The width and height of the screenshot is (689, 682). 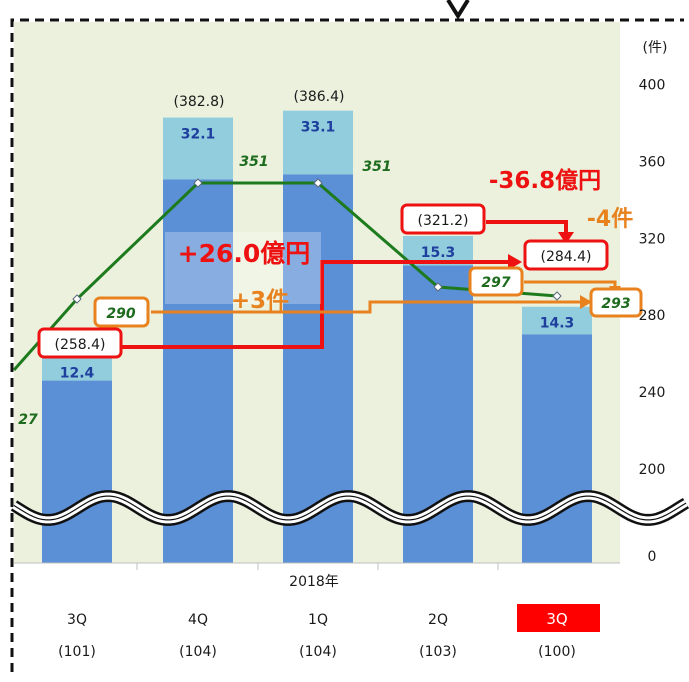 I want to click on y-tick-label: 200, so click(x=652, y=470).